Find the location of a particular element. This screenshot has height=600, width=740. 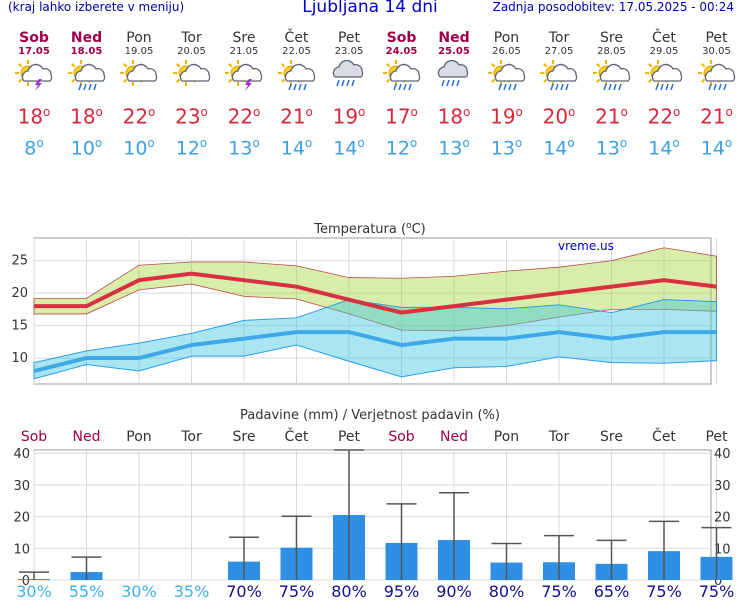

temp-max: 22o is located at coordinates (664, 116).